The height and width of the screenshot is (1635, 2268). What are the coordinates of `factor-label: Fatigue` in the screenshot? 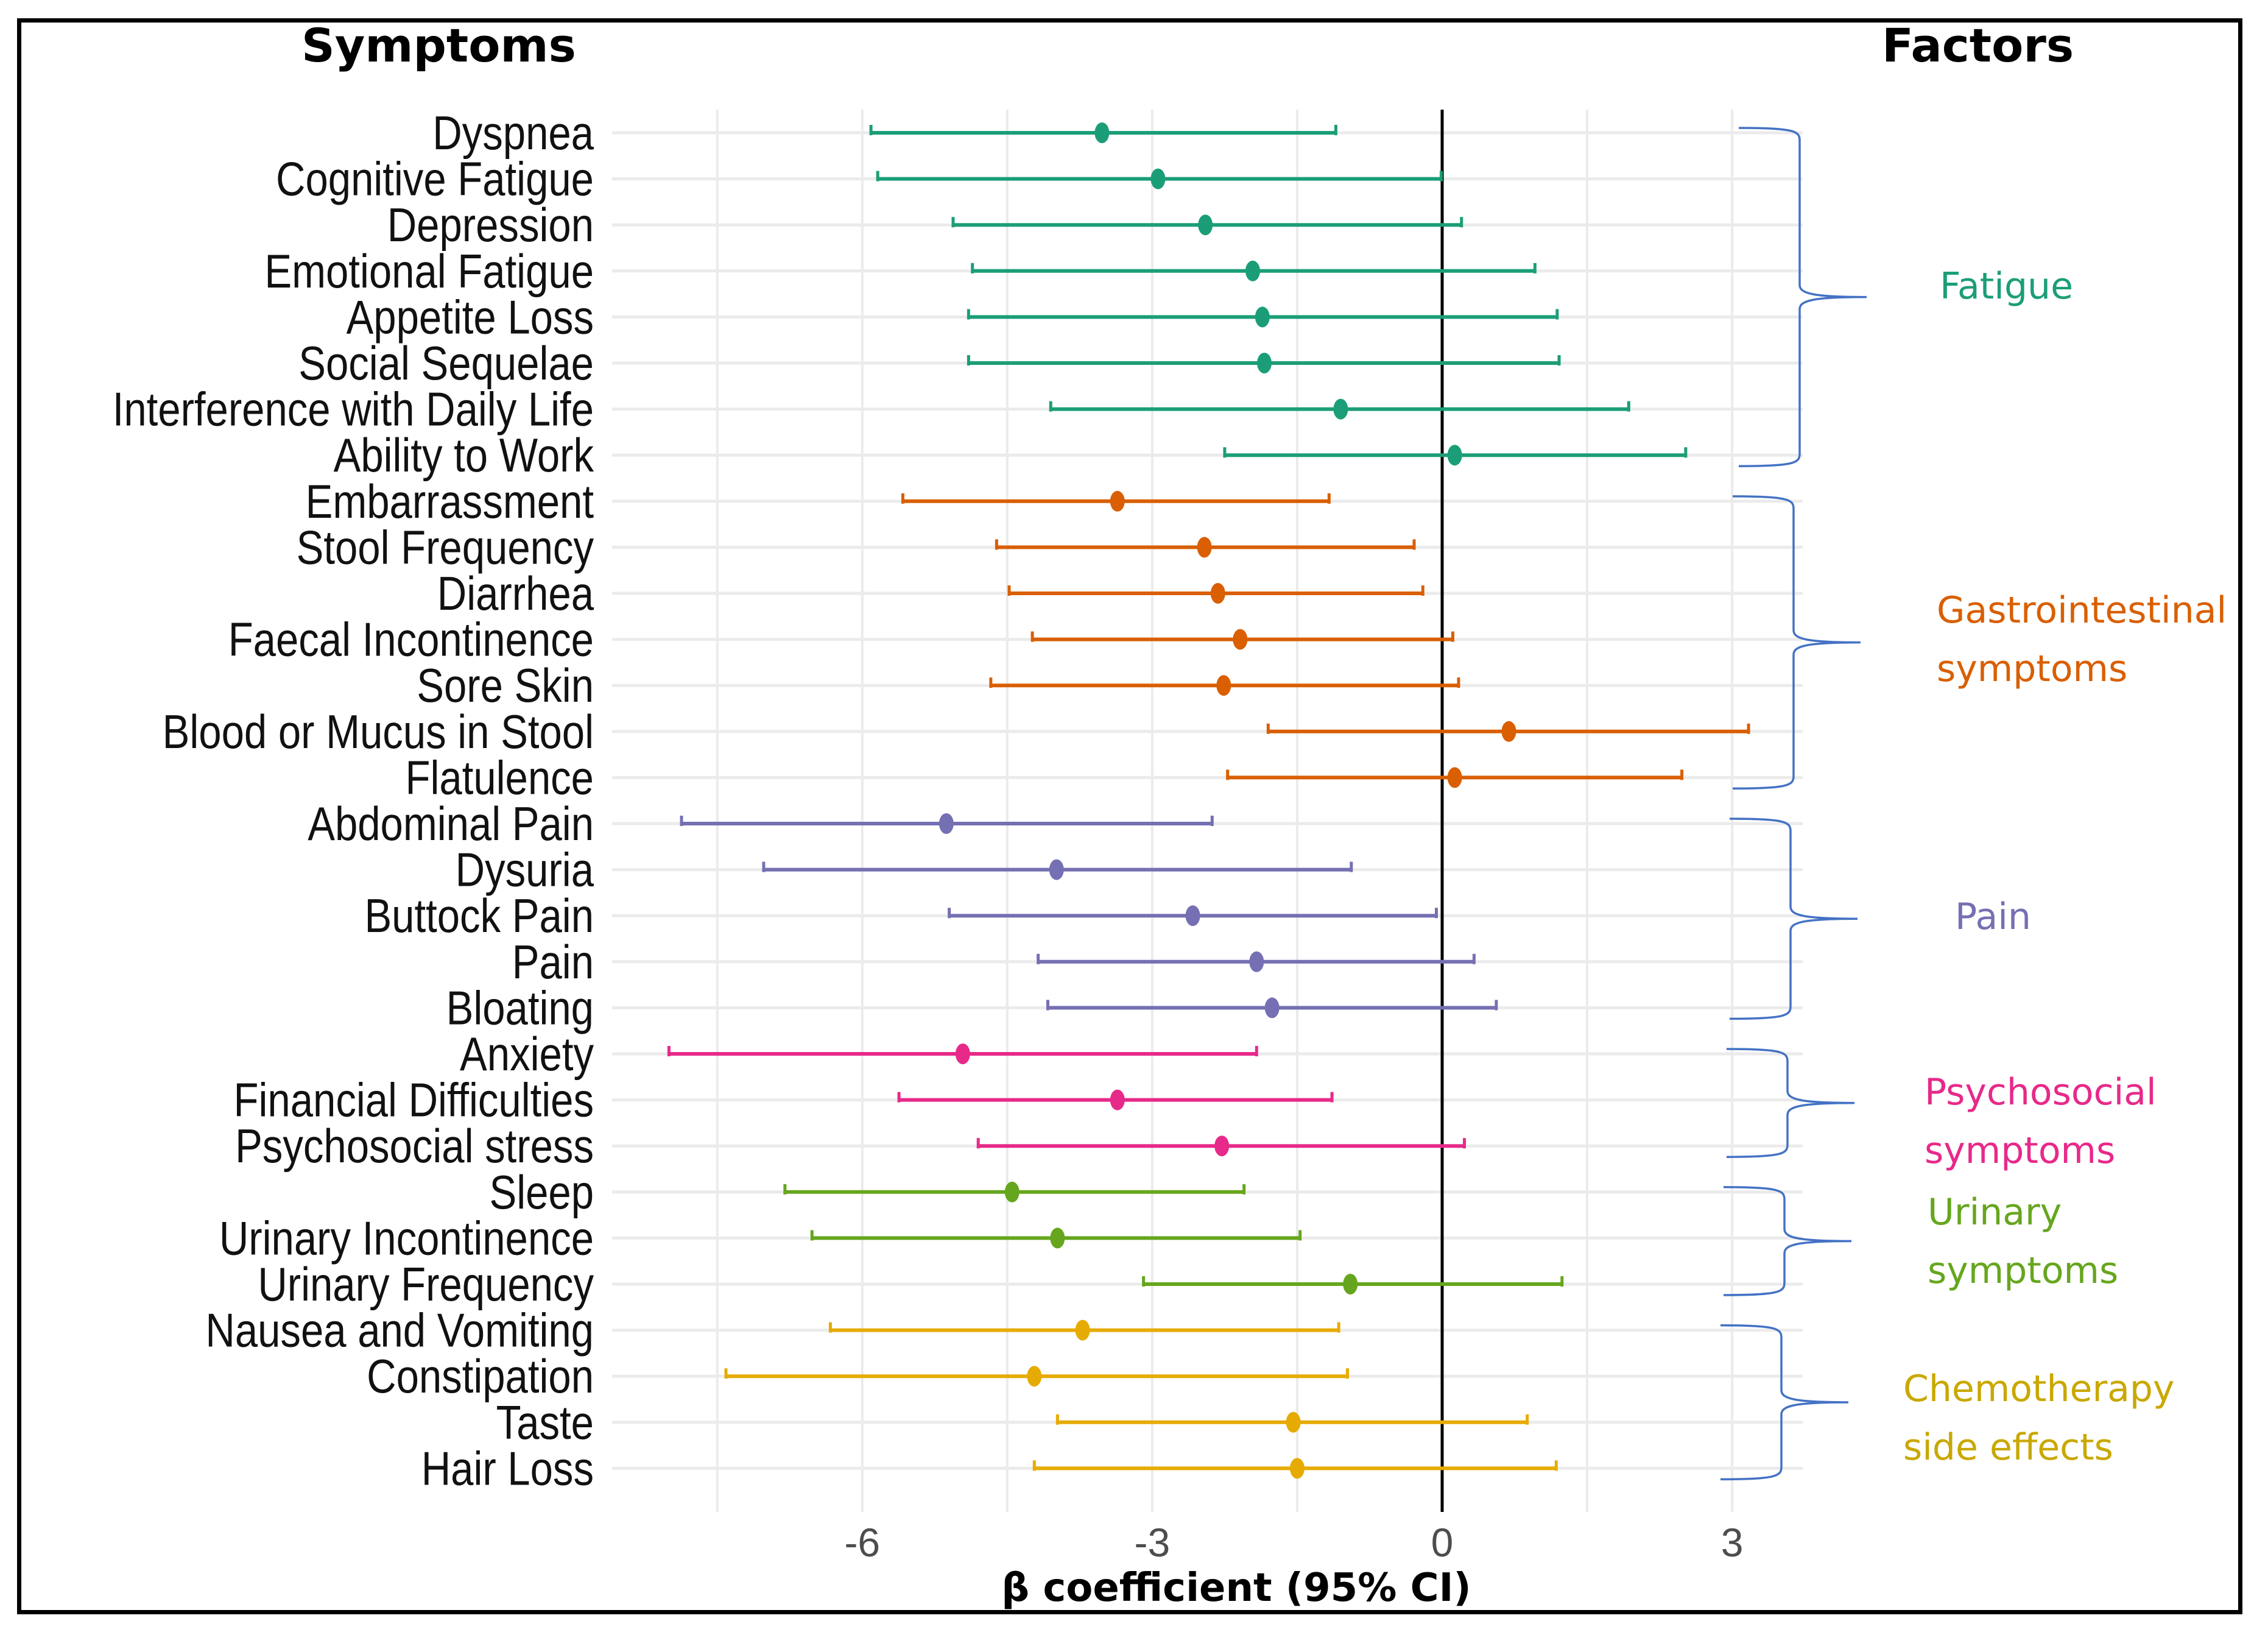 It's located at (2006, 286).